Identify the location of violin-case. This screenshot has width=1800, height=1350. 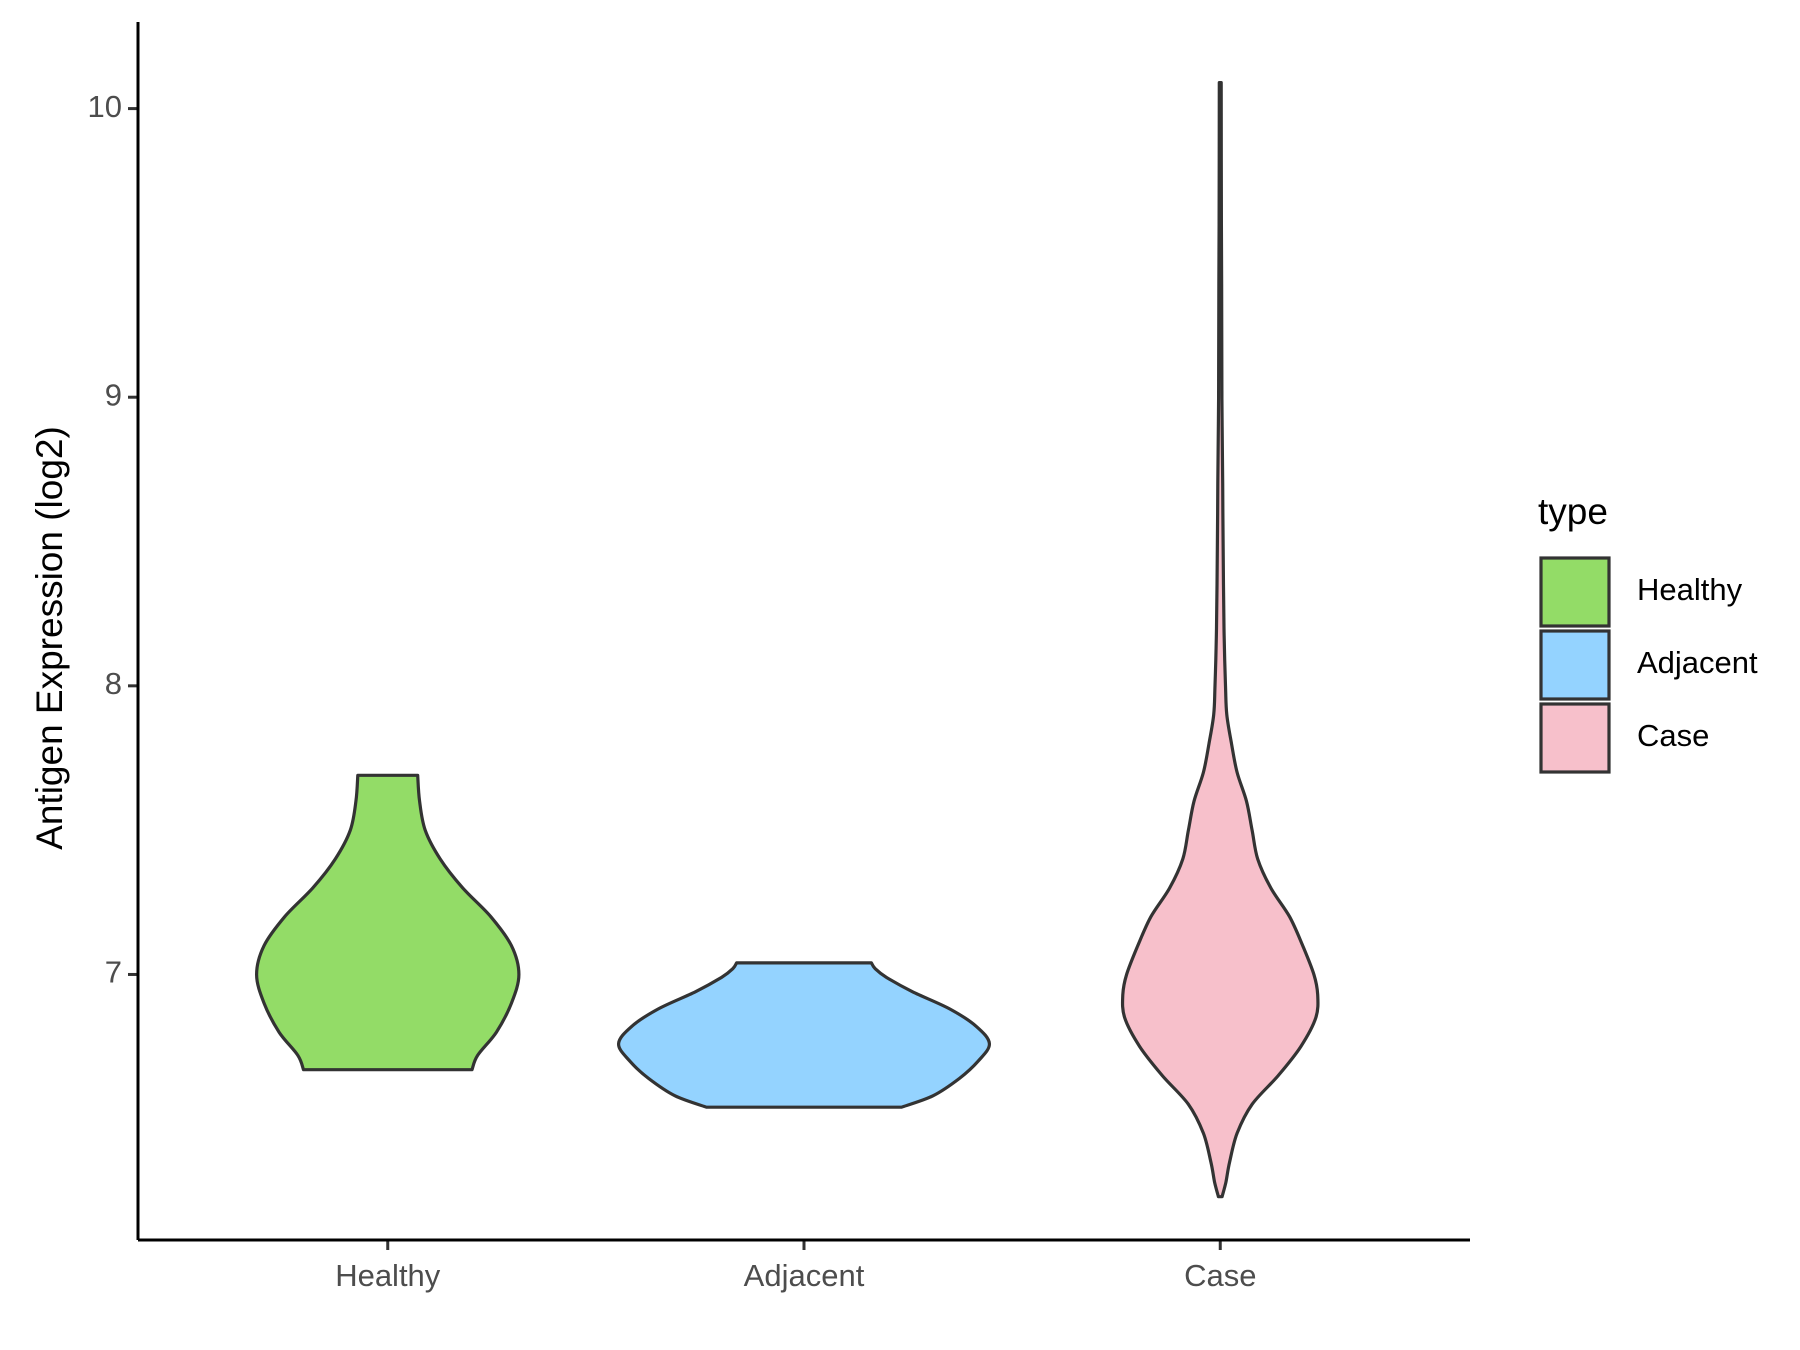
(1220, 640).